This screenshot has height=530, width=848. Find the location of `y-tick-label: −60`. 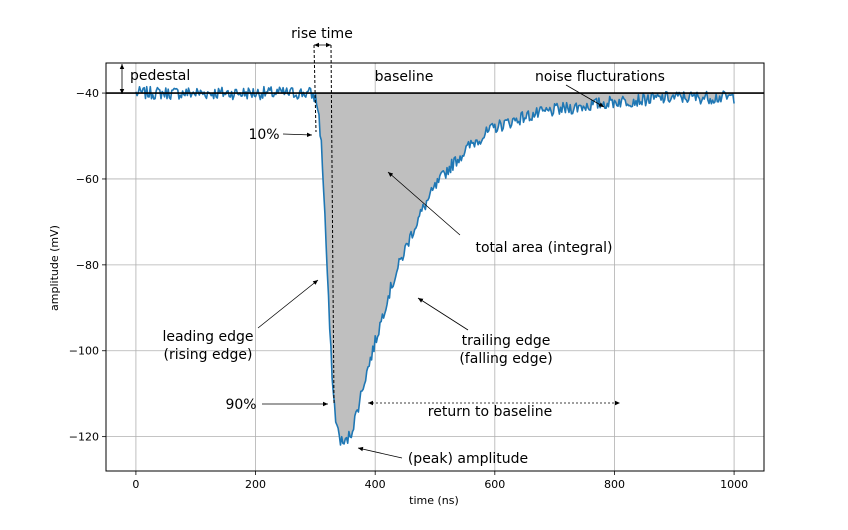

y-tick-label: −60 is located at coordinates (87, 179).